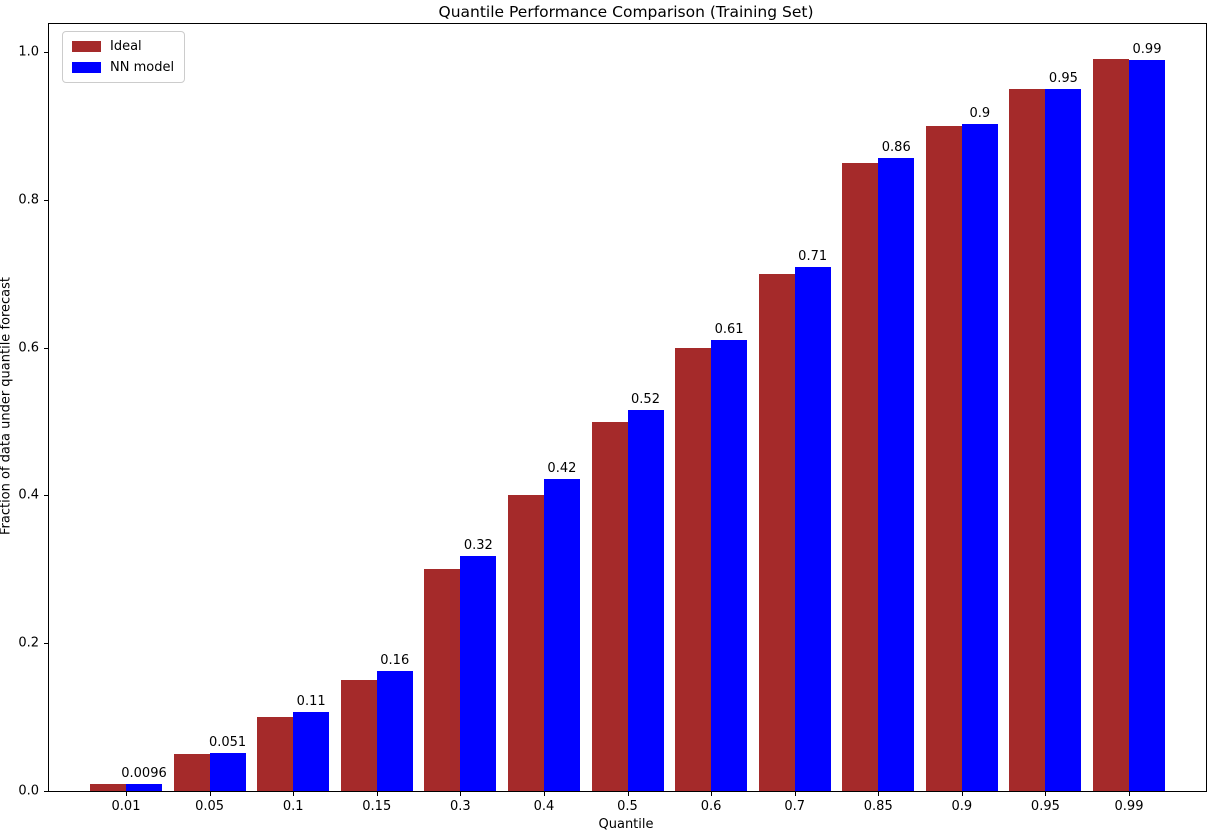  What do you see at coordinates (1129, 806) in the screenshot?
I see `x-tick-label: 0.99` at bounding box center [1129, 806].